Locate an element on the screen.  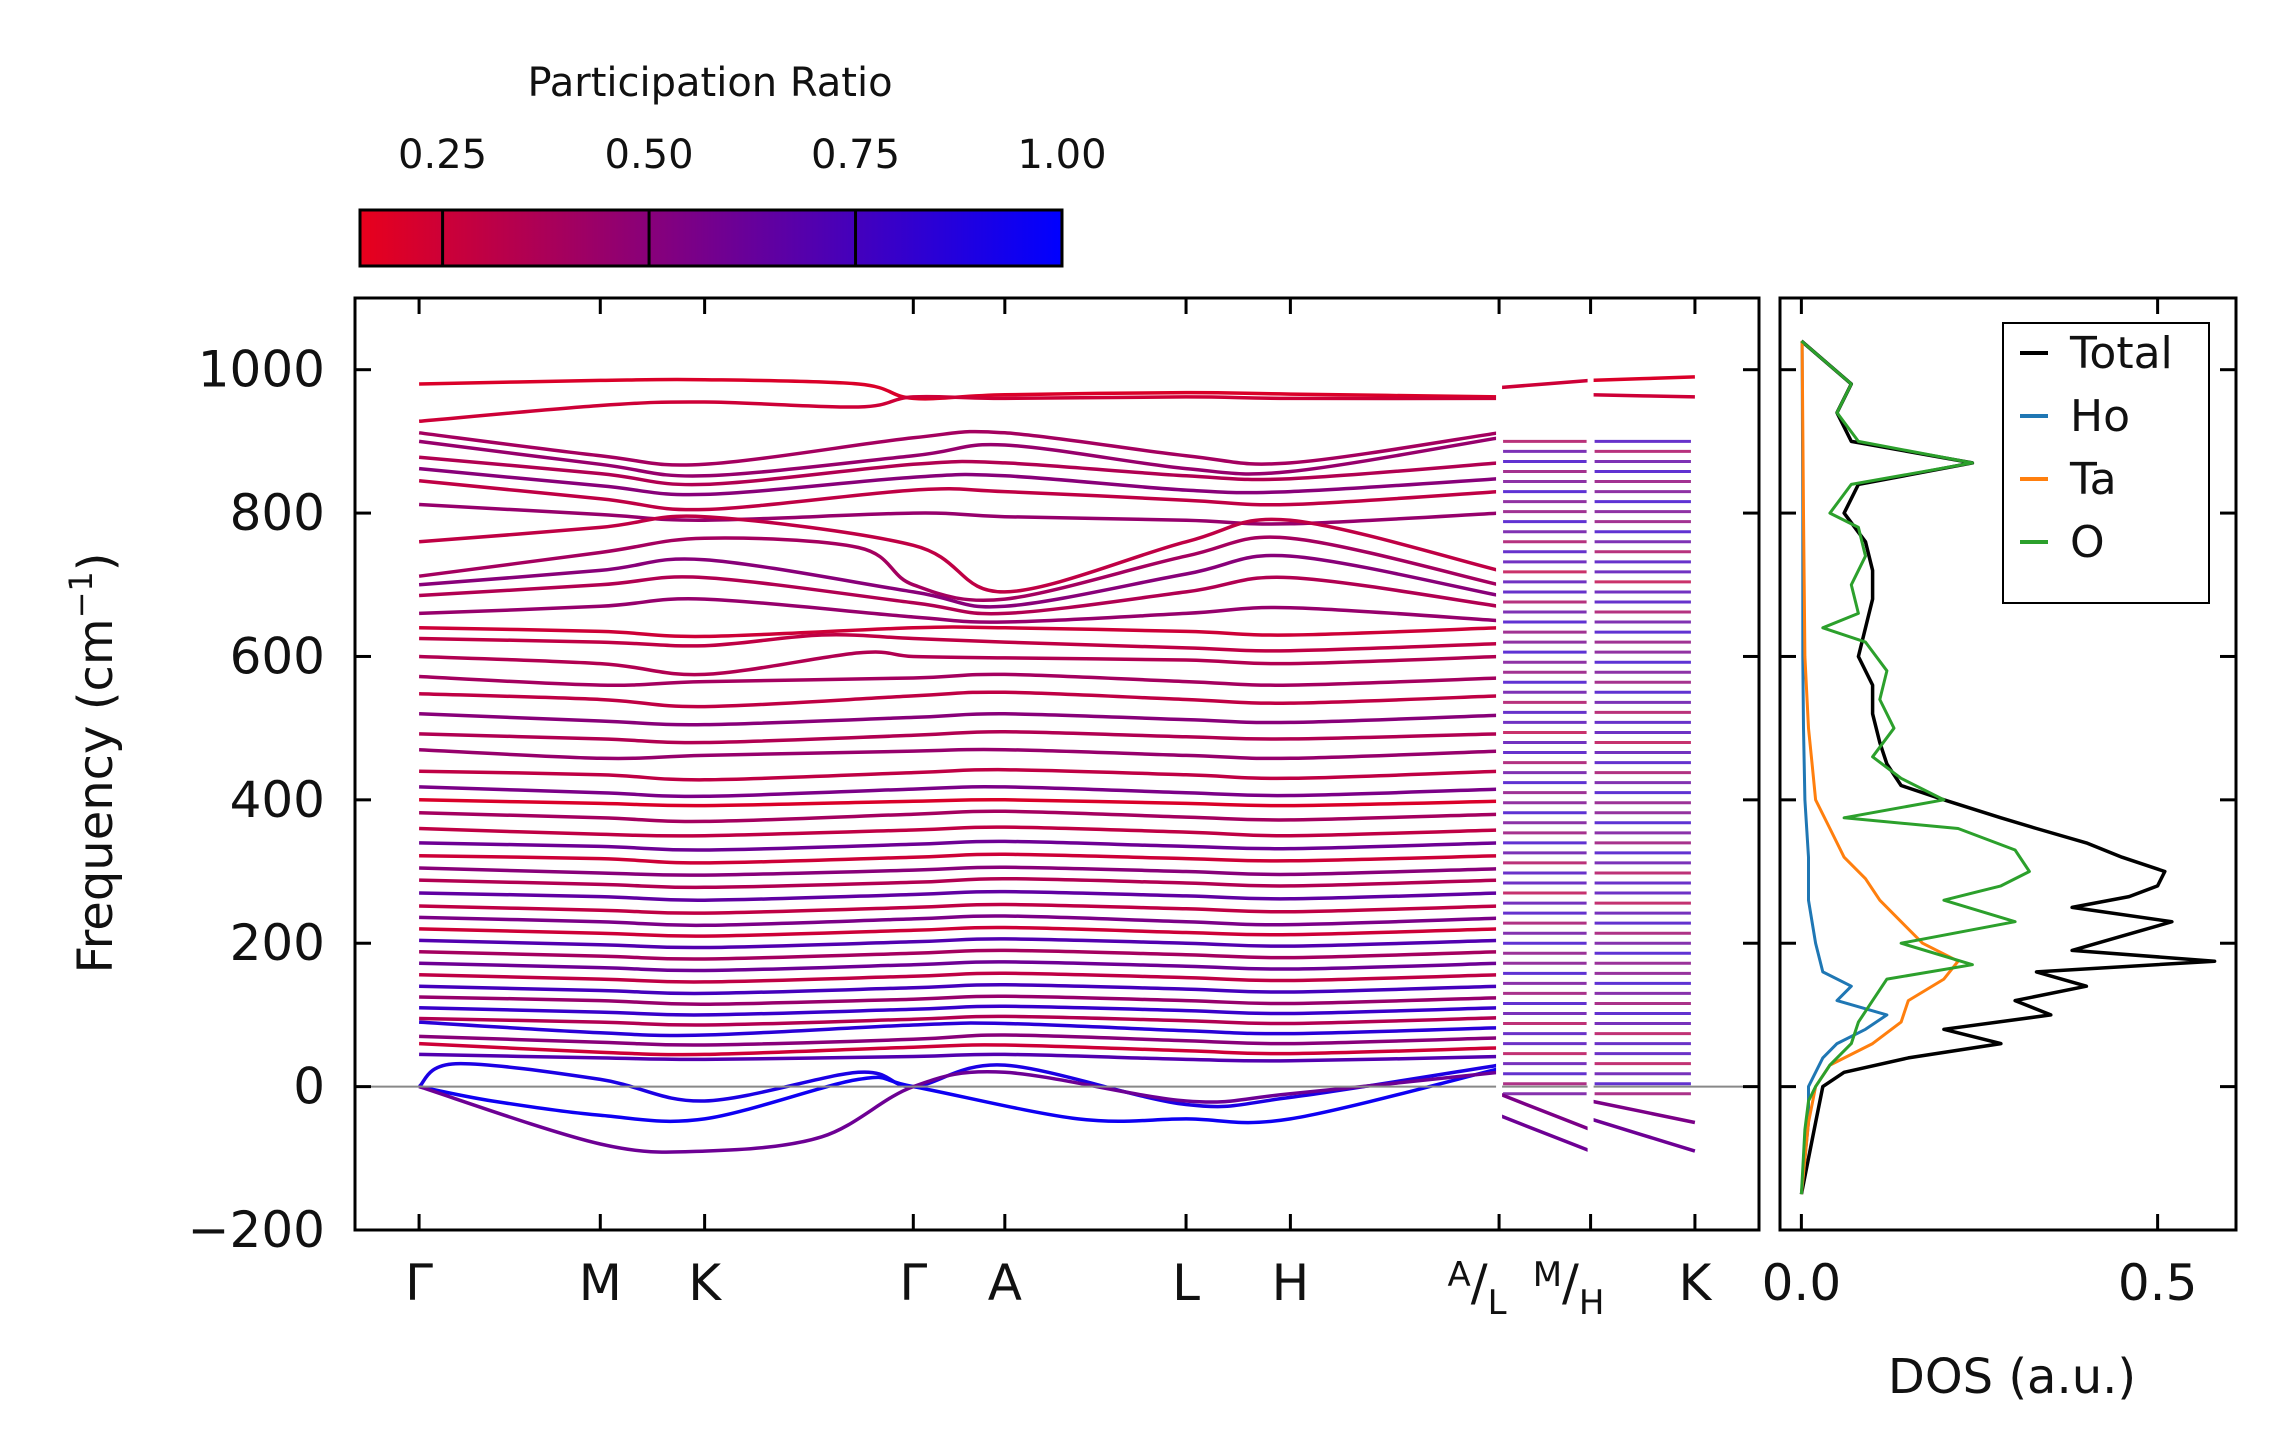
dos-x-tick-label: 0.0 is located at coordinates (1802, 1283).